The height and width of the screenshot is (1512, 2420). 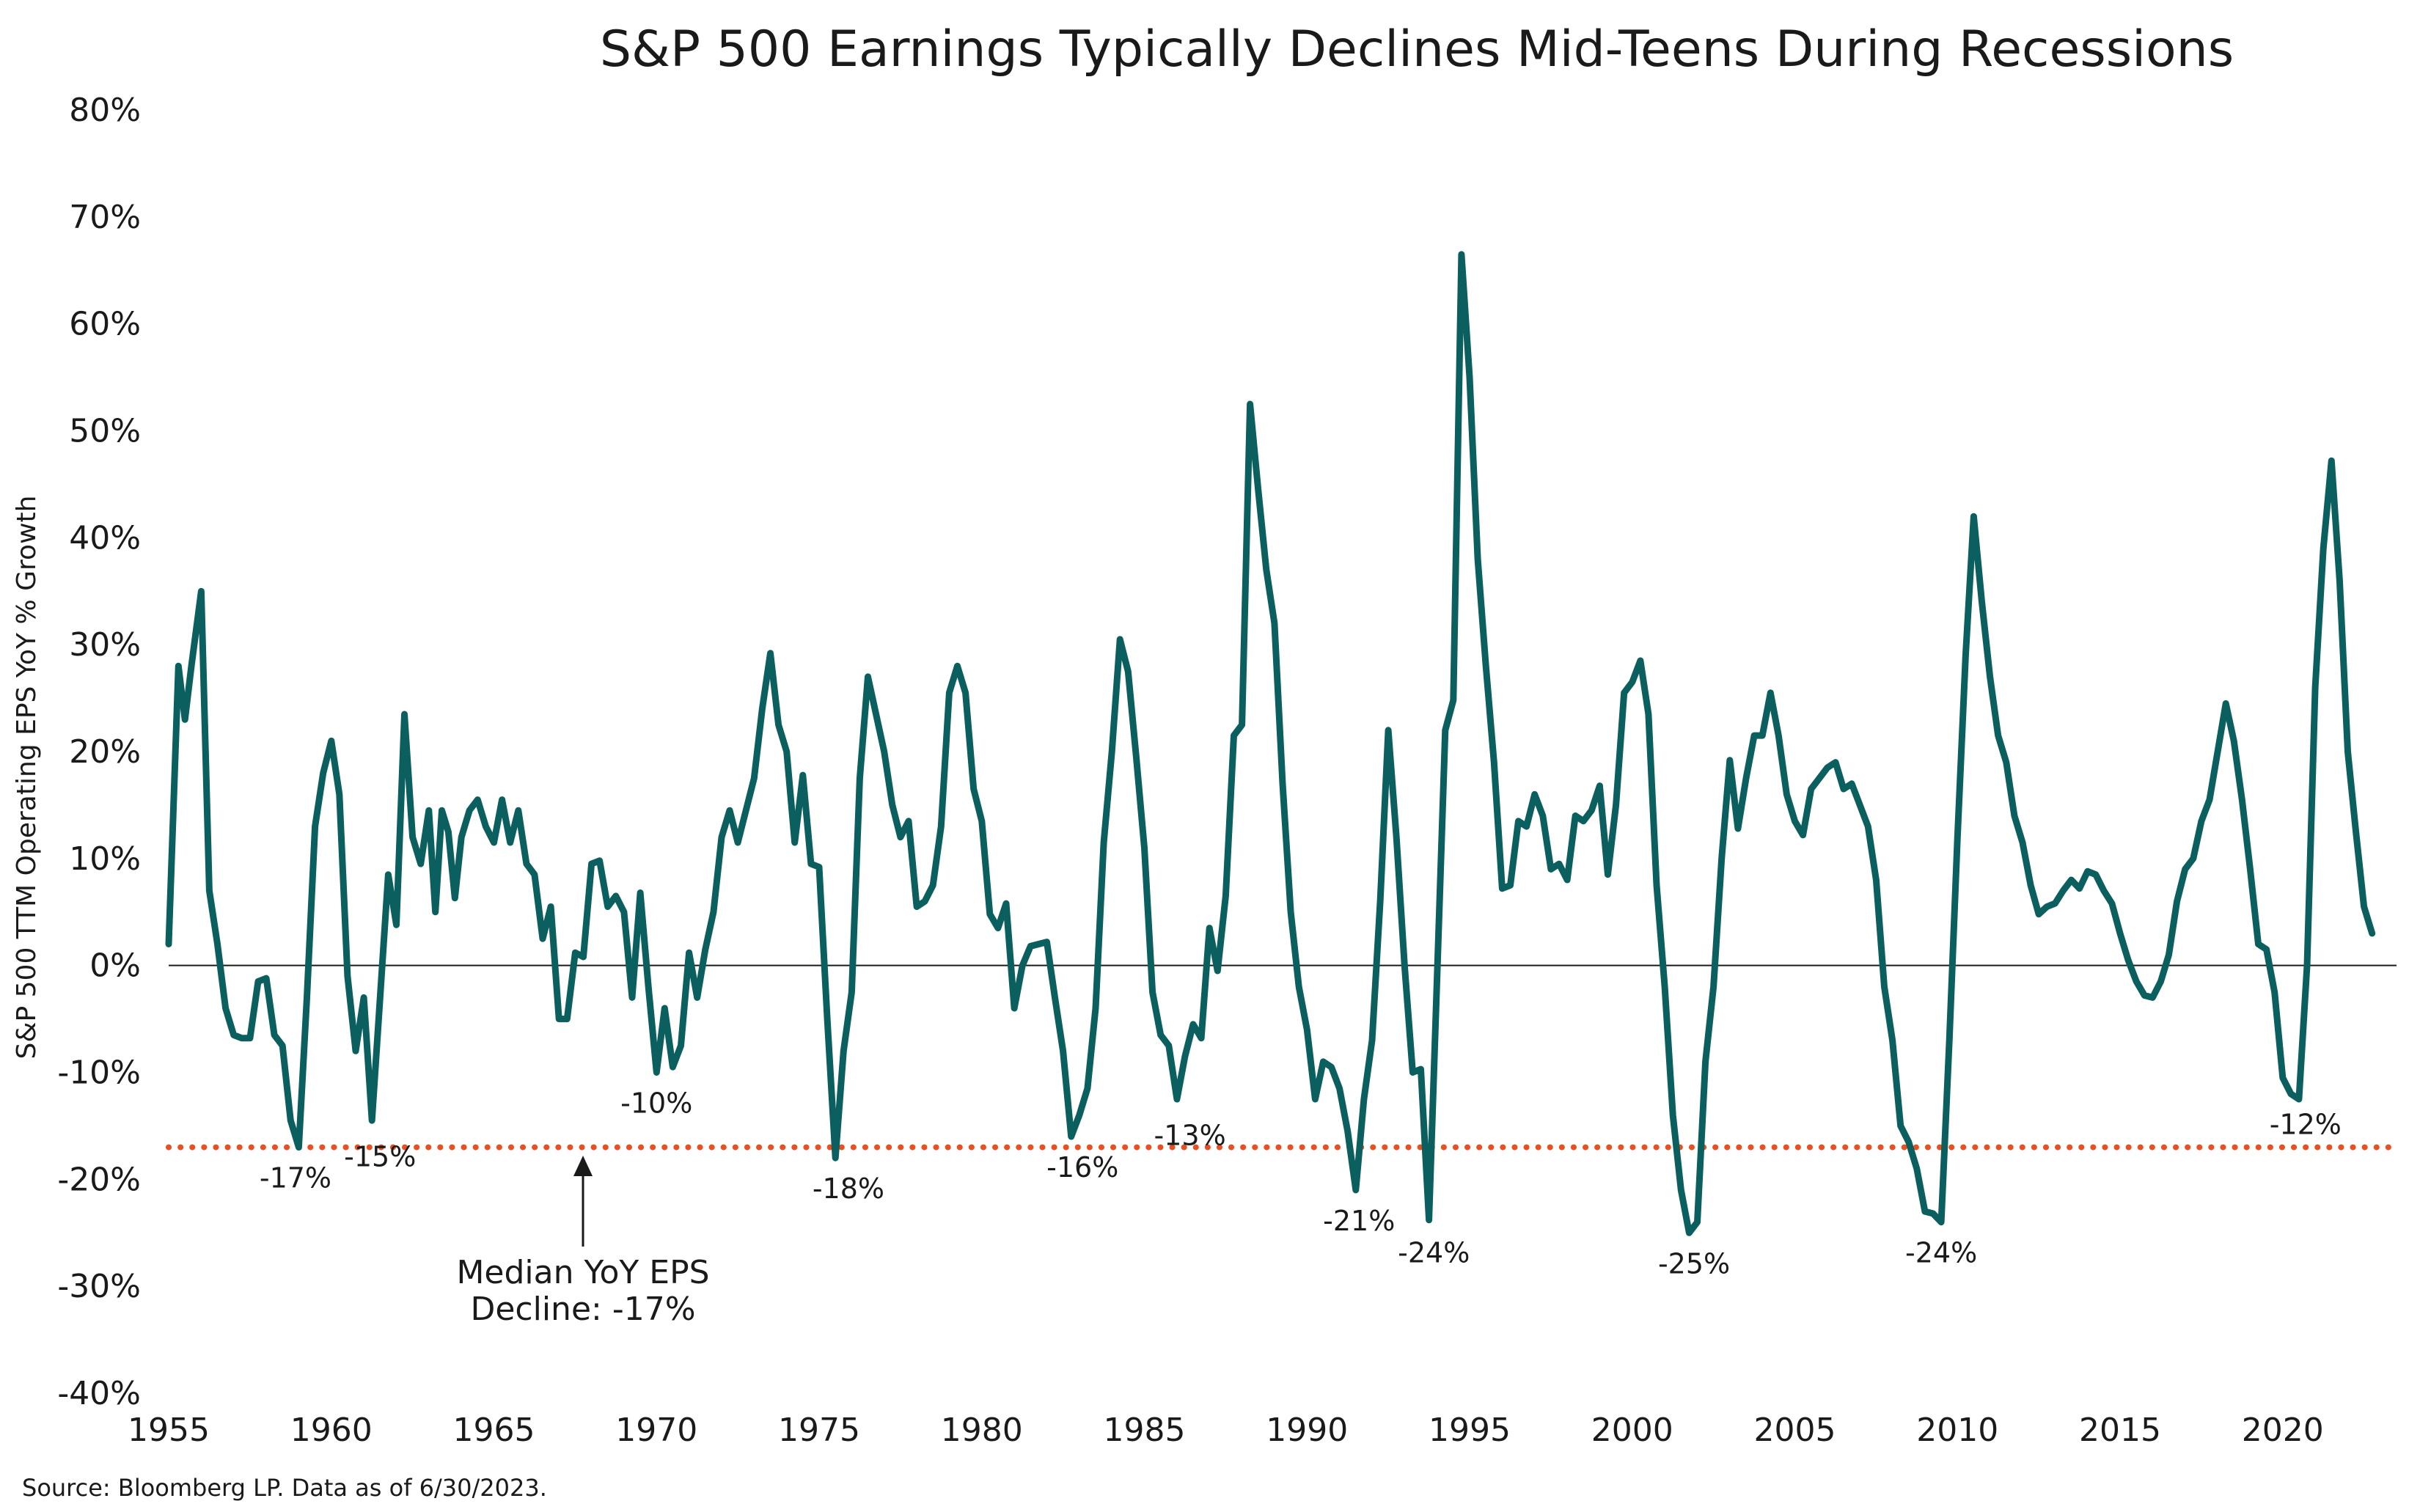 I want to click on decline-annotation: -10%, so click(x=656, y=1103).